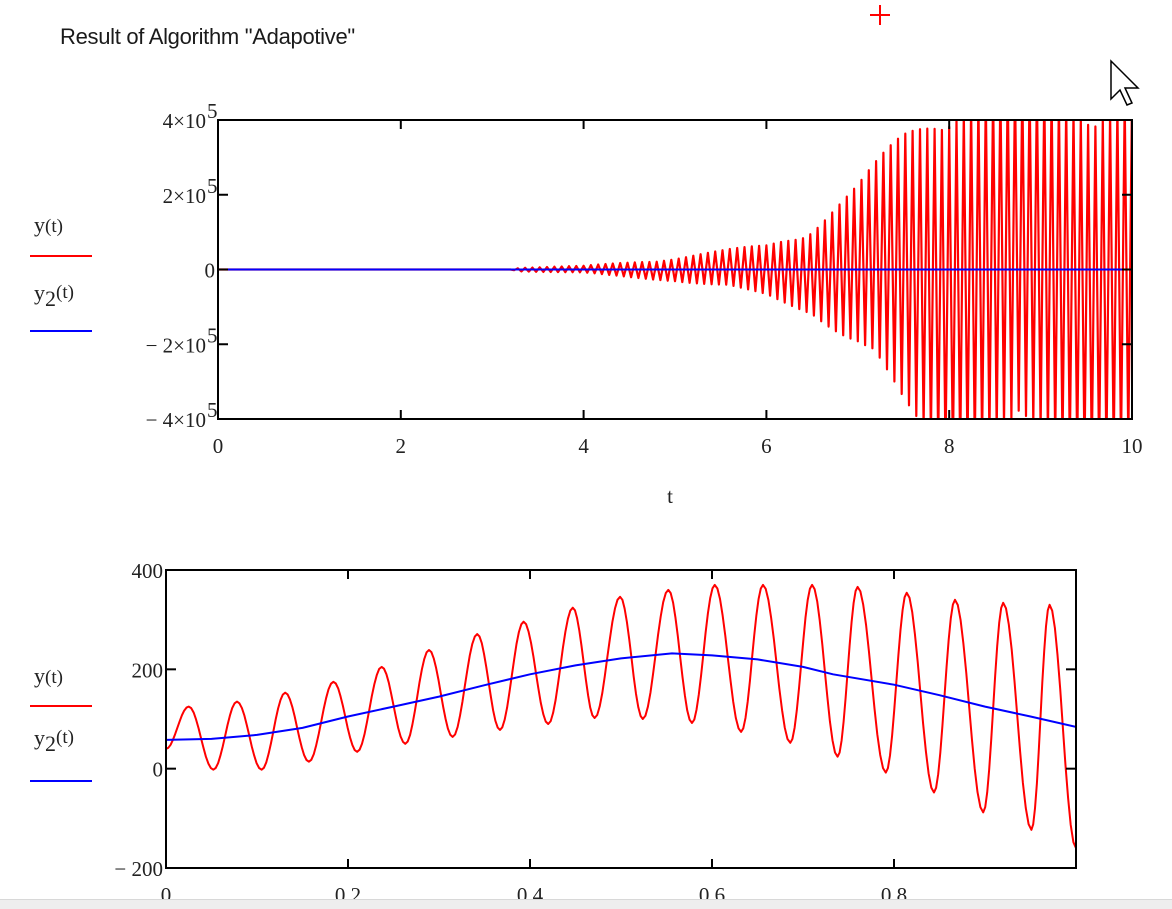 The width and height of the screenshot is (1172, 909). What do you see at coordinates (401, 446) in the screenshot?
I see `x-tick-label: 2` at bounding box center [401, 446].